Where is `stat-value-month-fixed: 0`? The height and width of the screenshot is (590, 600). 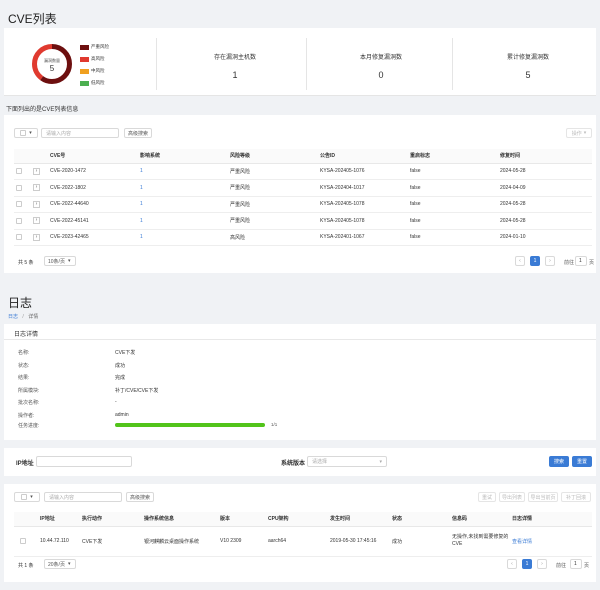 stat-value-month-fixed: 0 is located at coordinates (381, 75).